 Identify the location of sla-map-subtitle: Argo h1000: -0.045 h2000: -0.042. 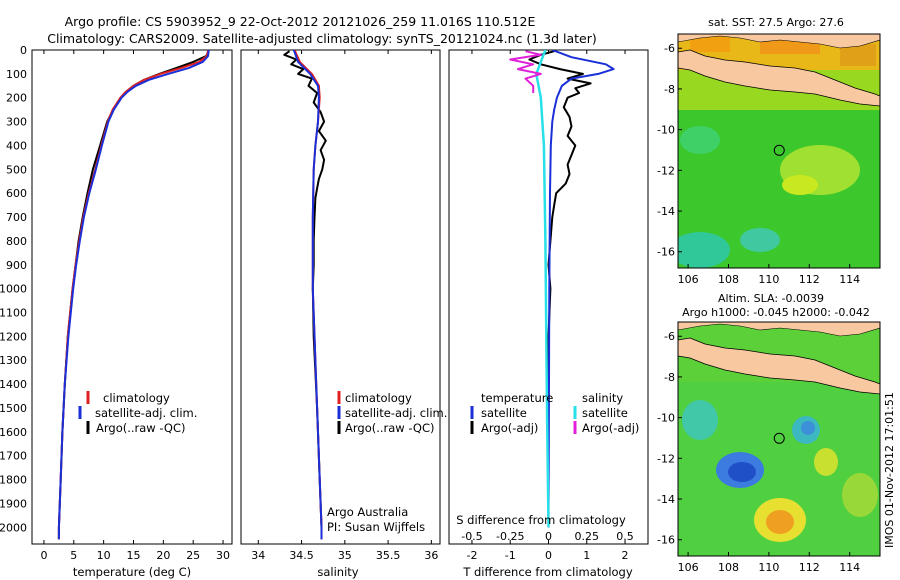
(776, 312).